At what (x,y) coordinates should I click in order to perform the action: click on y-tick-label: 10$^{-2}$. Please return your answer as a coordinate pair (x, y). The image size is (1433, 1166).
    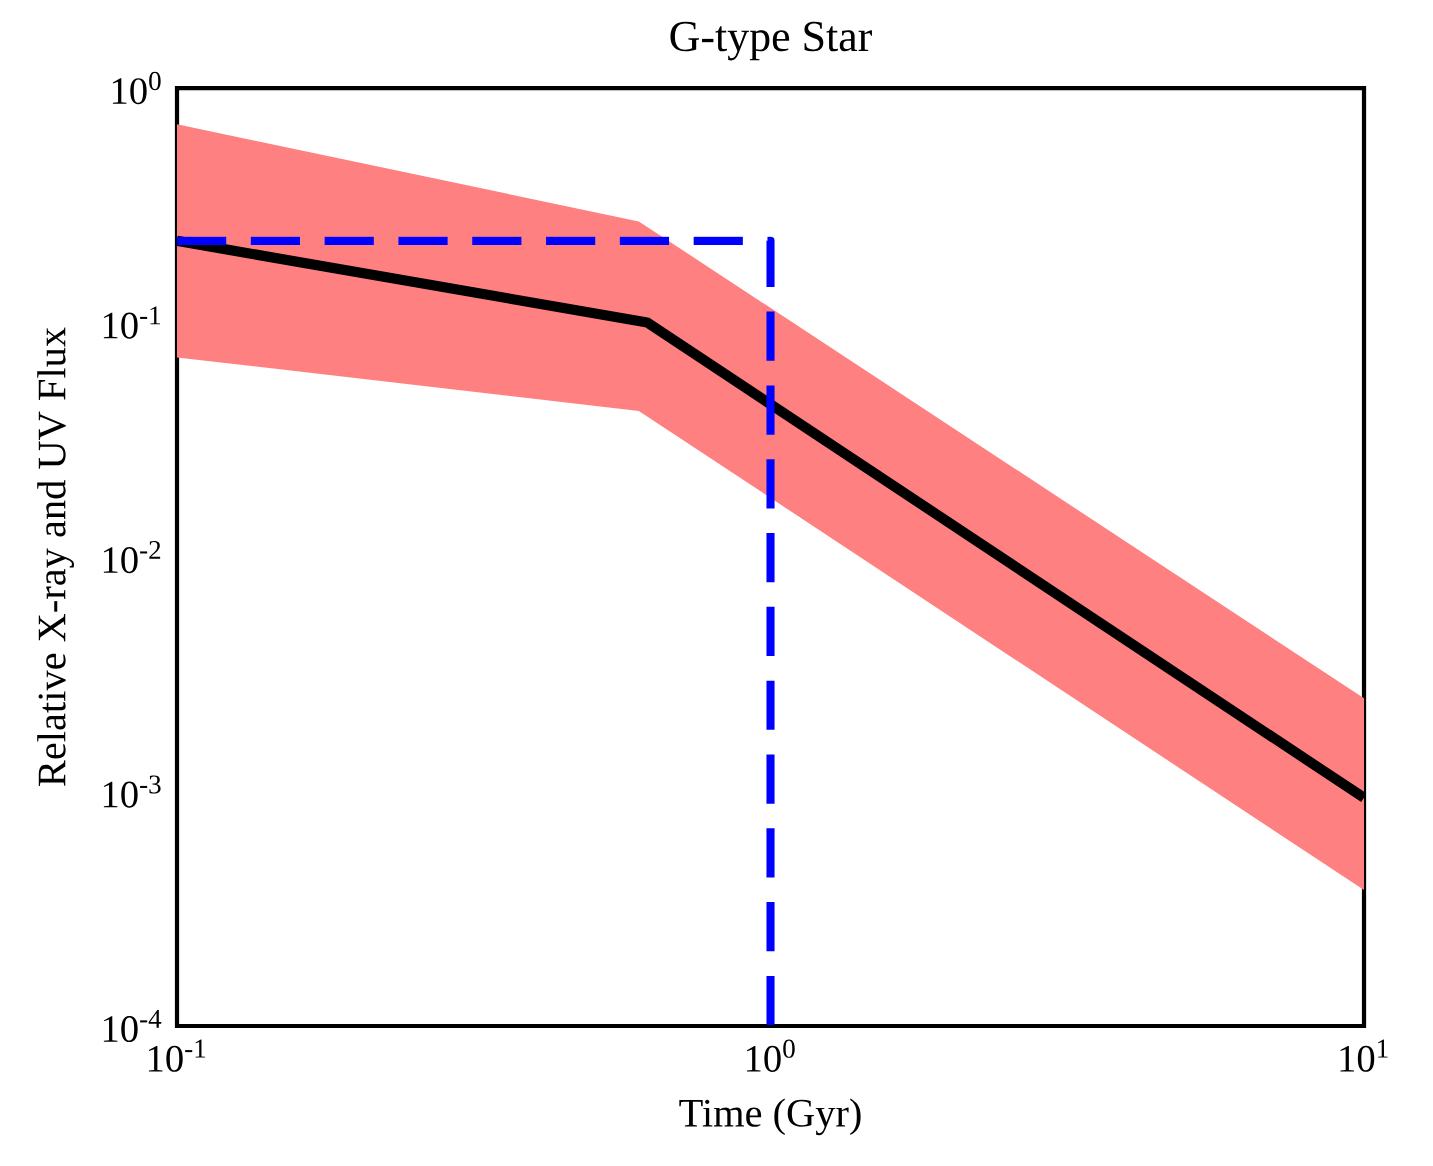
    Looking at the image, I should click on (132, 557).